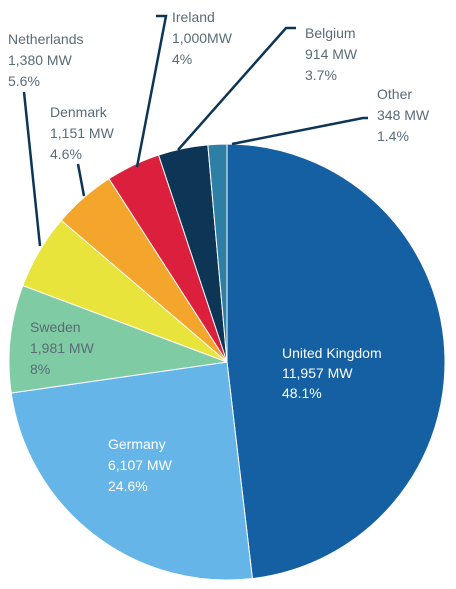  What do you see at coordinates (151, 91) in the screenshot?
I see `leader-line-ireland` at bounding box center [151, 91].